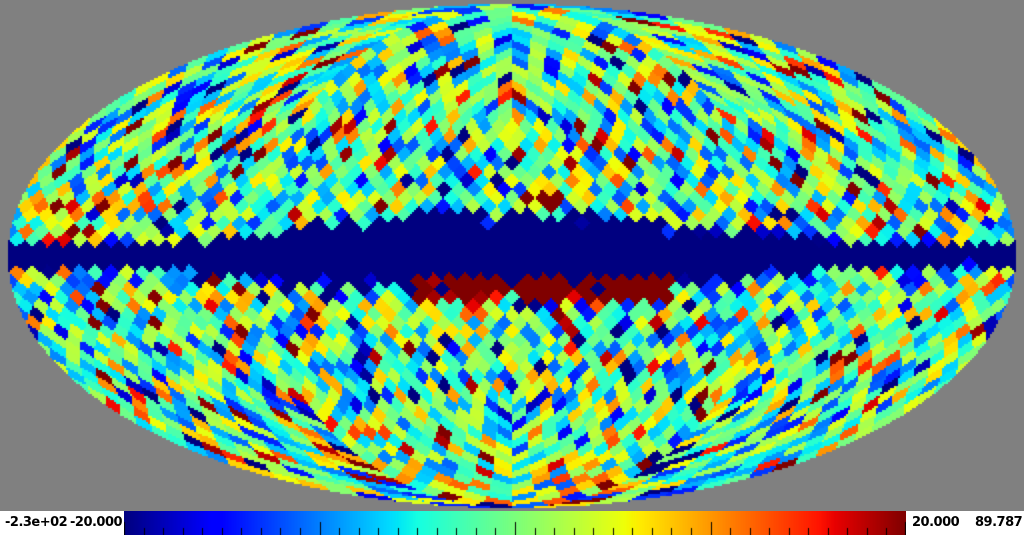 The height and width of the screenshot is (535, 1024). I want to click on colorbar-label-vmax: 20.000, so click(936, 522).